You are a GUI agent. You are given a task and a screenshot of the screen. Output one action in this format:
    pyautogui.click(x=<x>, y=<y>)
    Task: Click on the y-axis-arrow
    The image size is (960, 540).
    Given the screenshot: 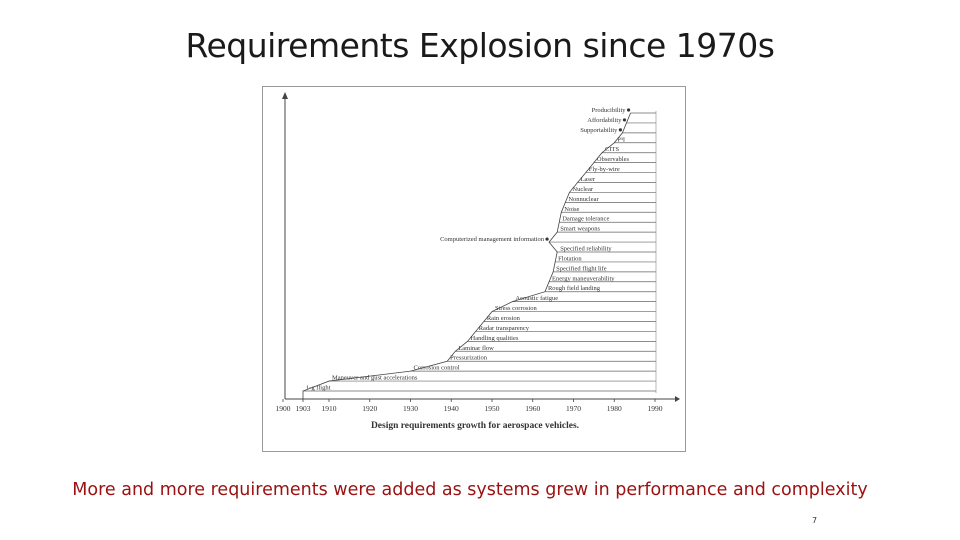 What is the action you would take?
    pyautogui.click(x=285, y=95)
    